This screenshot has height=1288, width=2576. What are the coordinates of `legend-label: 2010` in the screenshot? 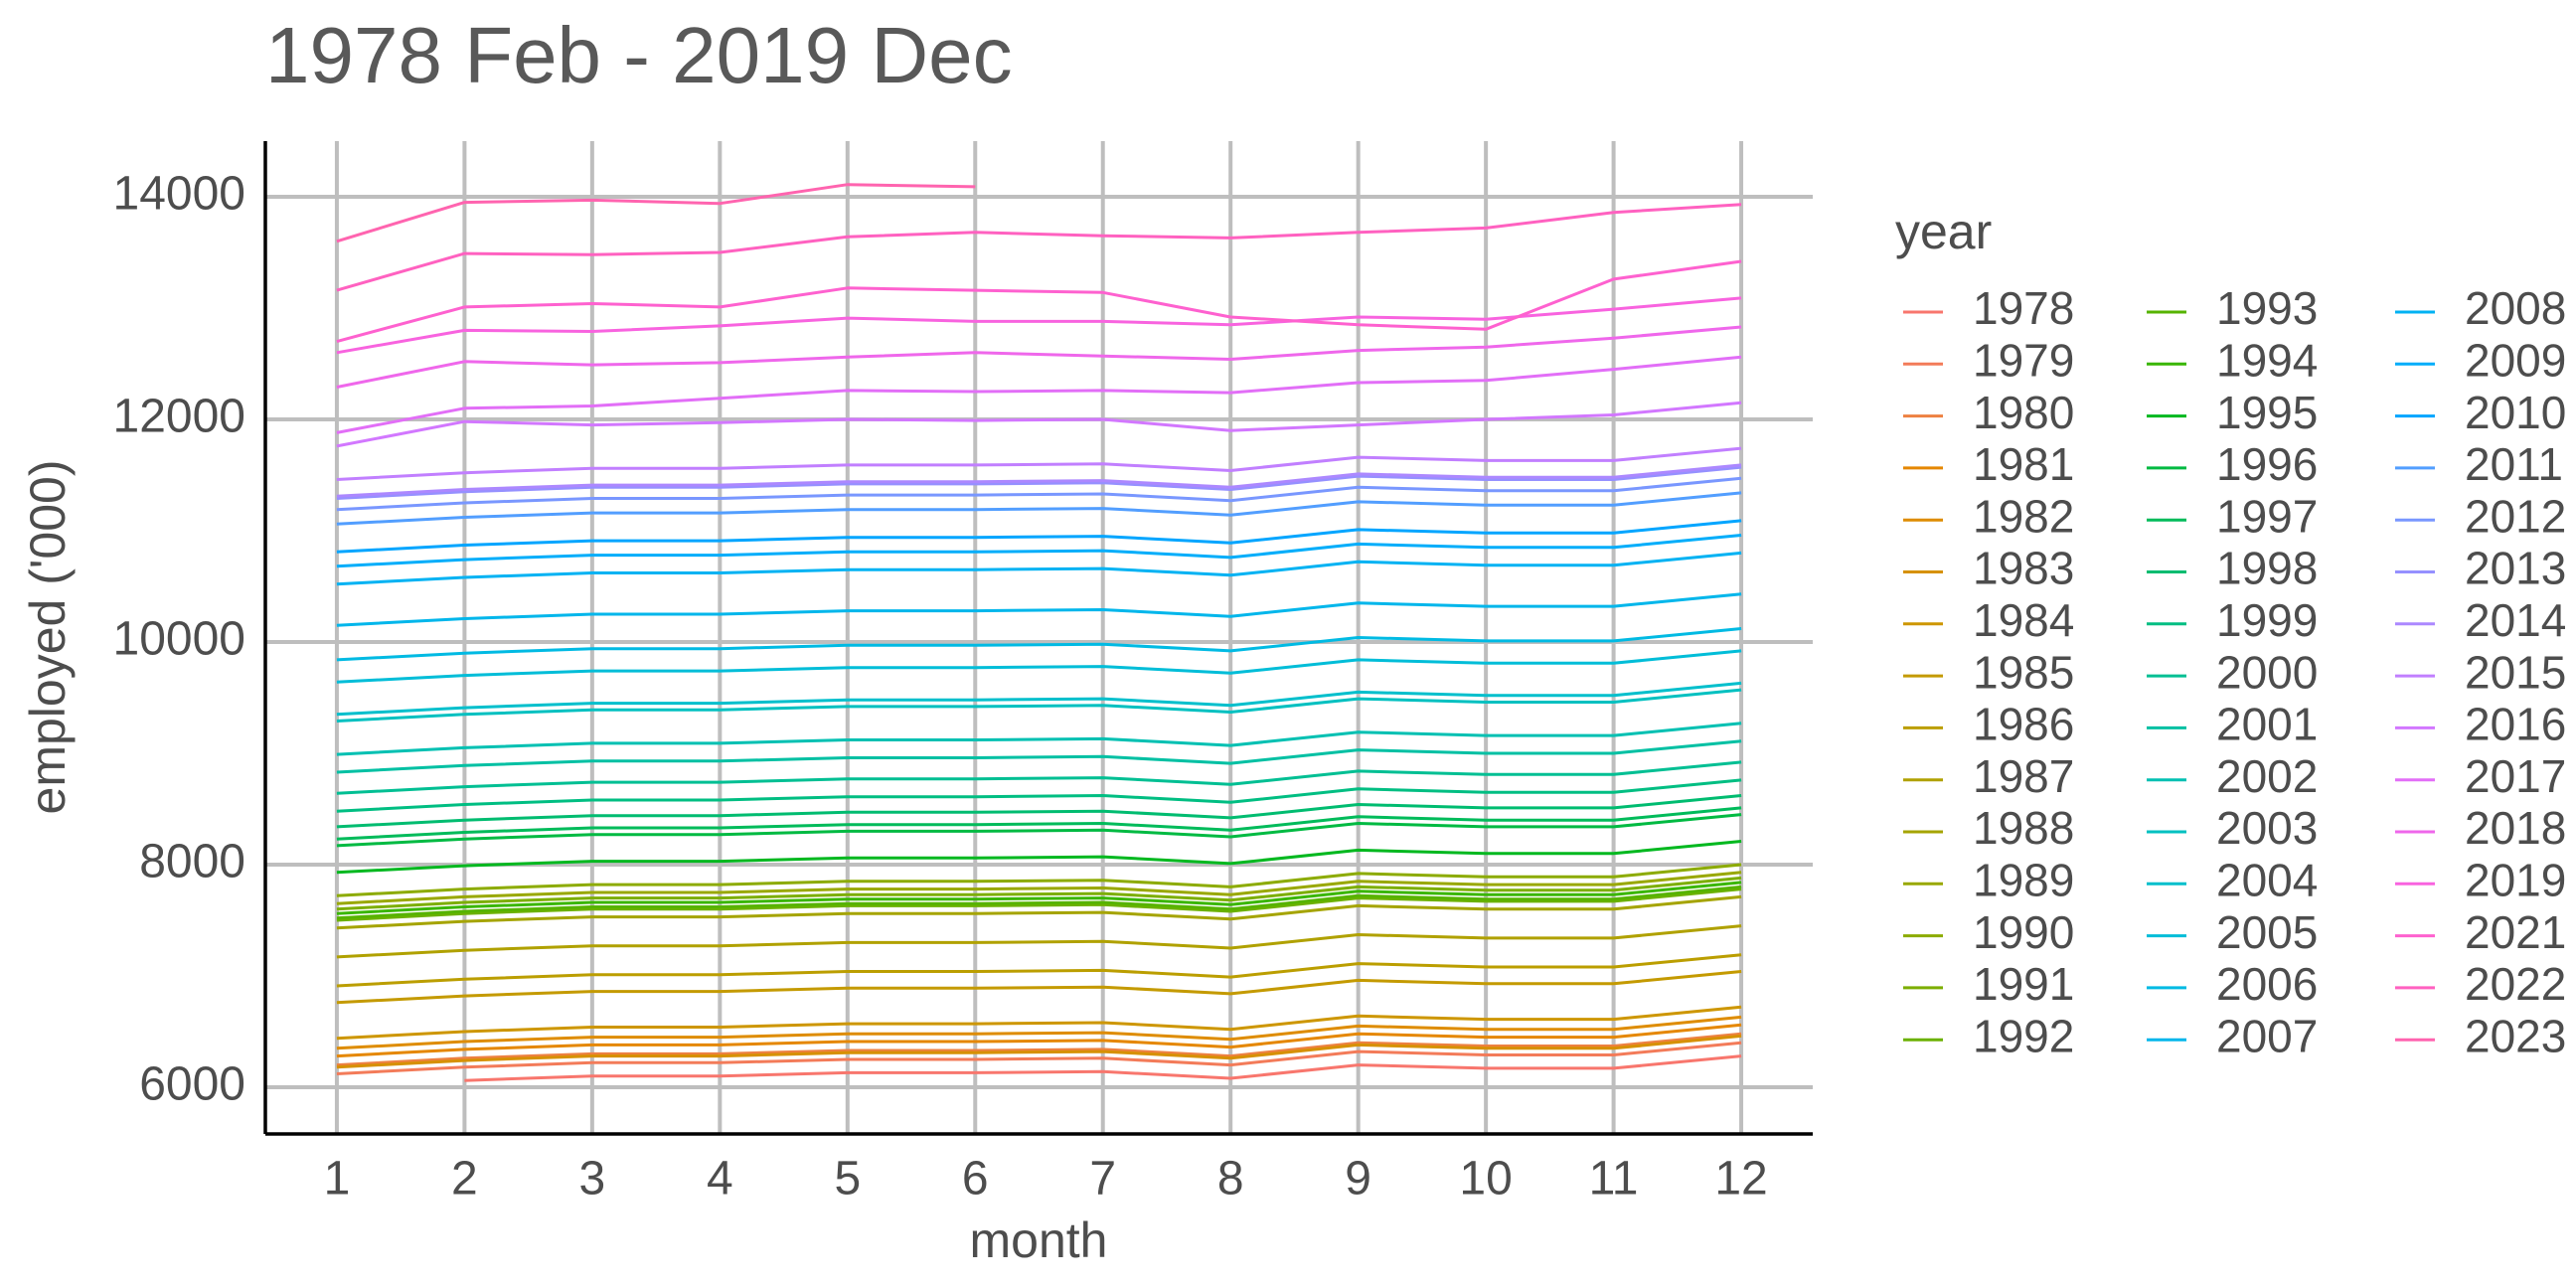 It's located at (2515, 412).